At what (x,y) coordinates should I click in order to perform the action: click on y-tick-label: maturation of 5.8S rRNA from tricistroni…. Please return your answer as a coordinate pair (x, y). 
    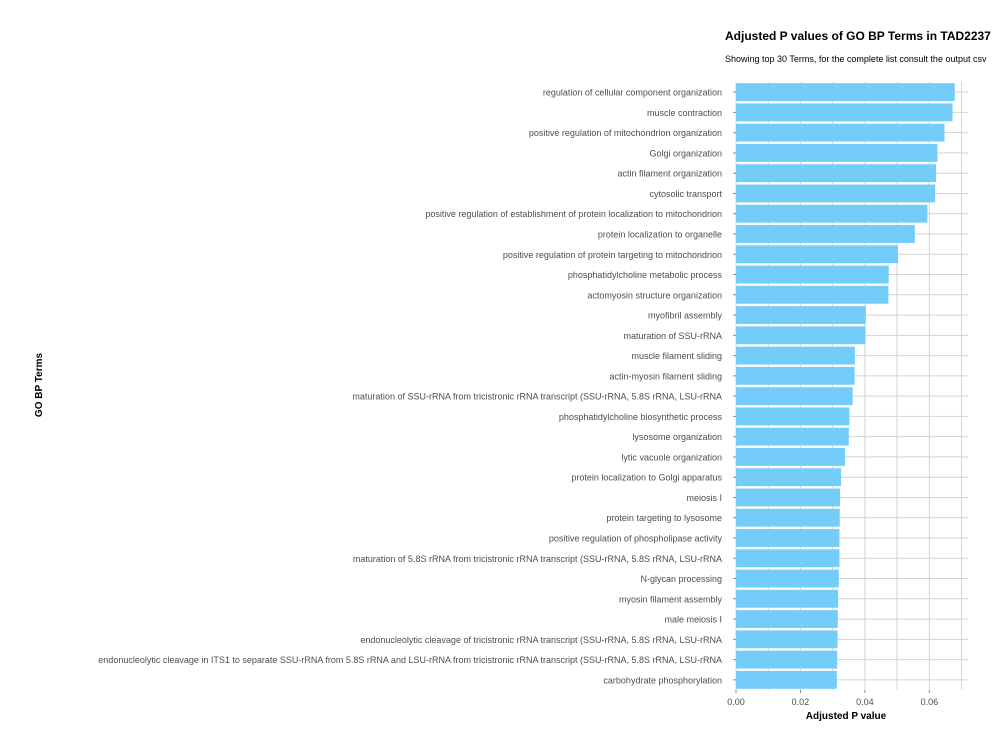
    Looking at the image, I should click on (537, 559).